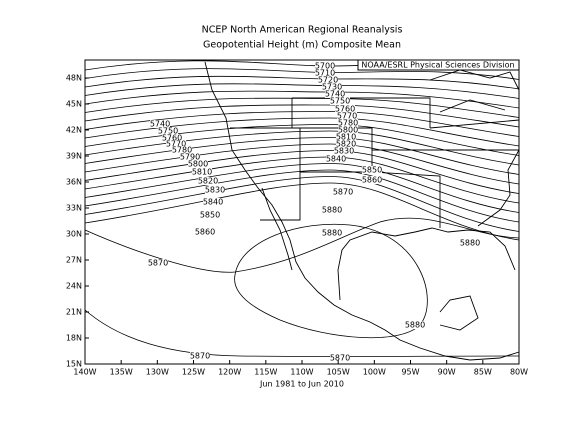  Describe the element at coordinates (74, 364) in the screenshot. I see `lat-label: 15N` at that location.